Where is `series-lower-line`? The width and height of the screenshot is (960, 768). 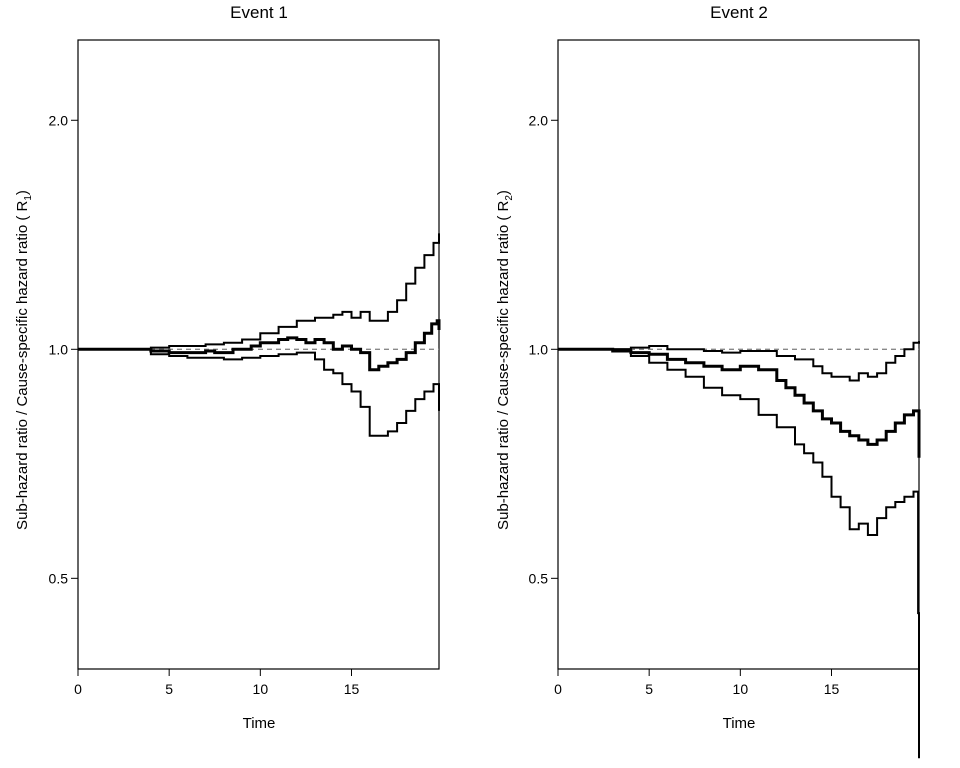
series-lower-line is located at coordinates (259, 392).